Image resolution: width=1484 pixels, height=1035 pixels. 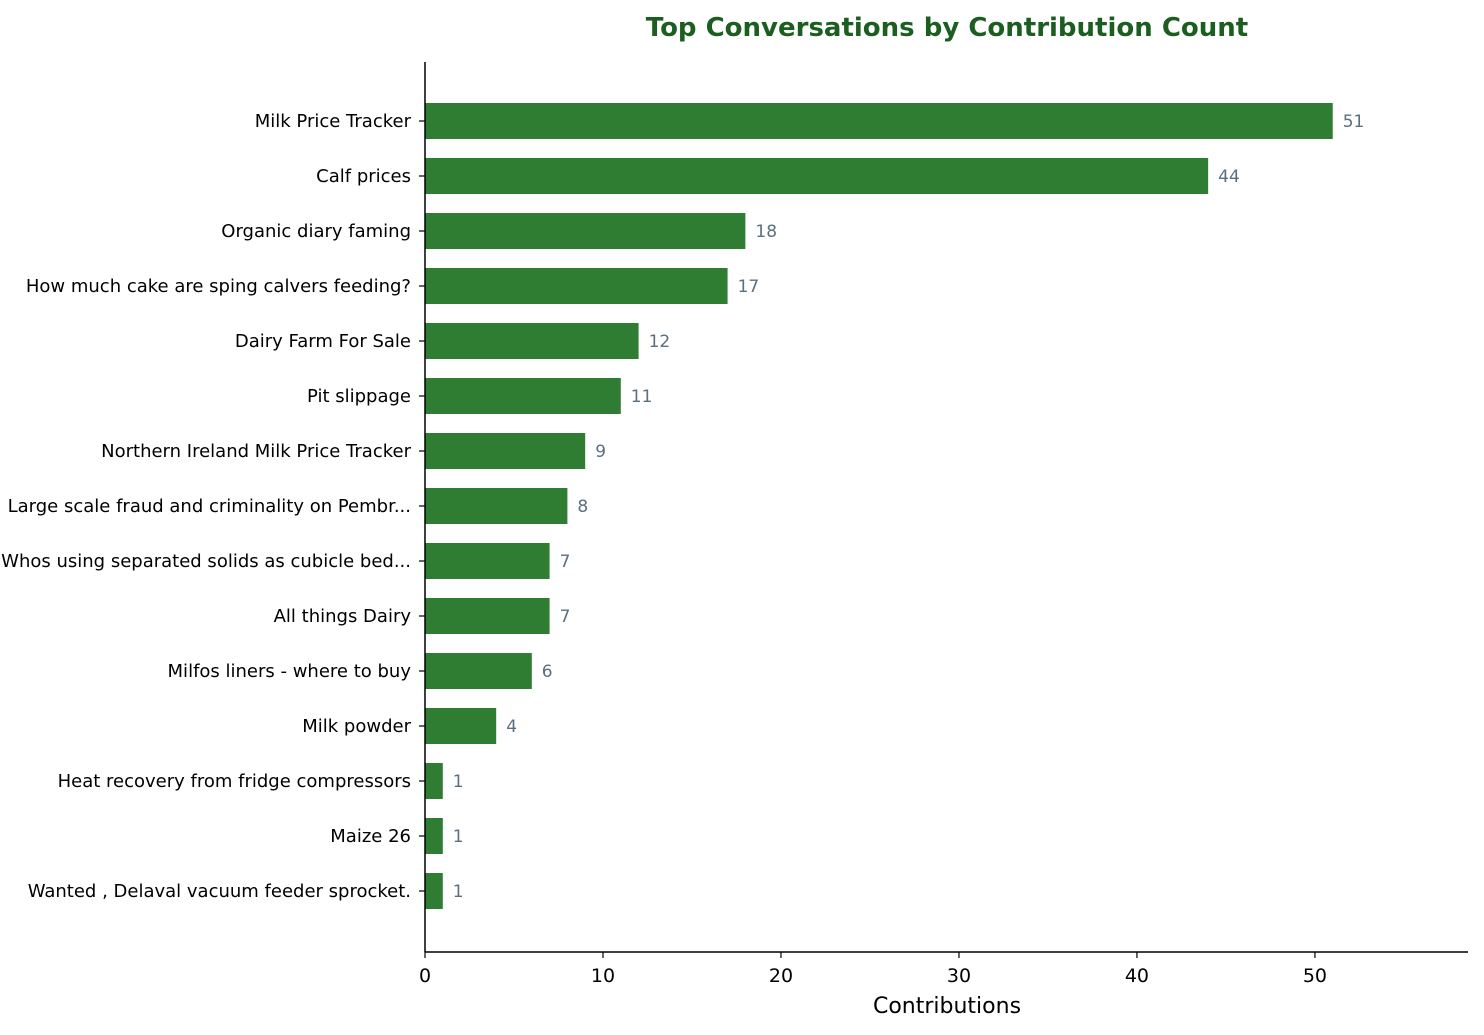 What do you see at coordinates (1354, 122) in the screenshot?
I see `value-label: 51` at bounding box center [1354, 122].